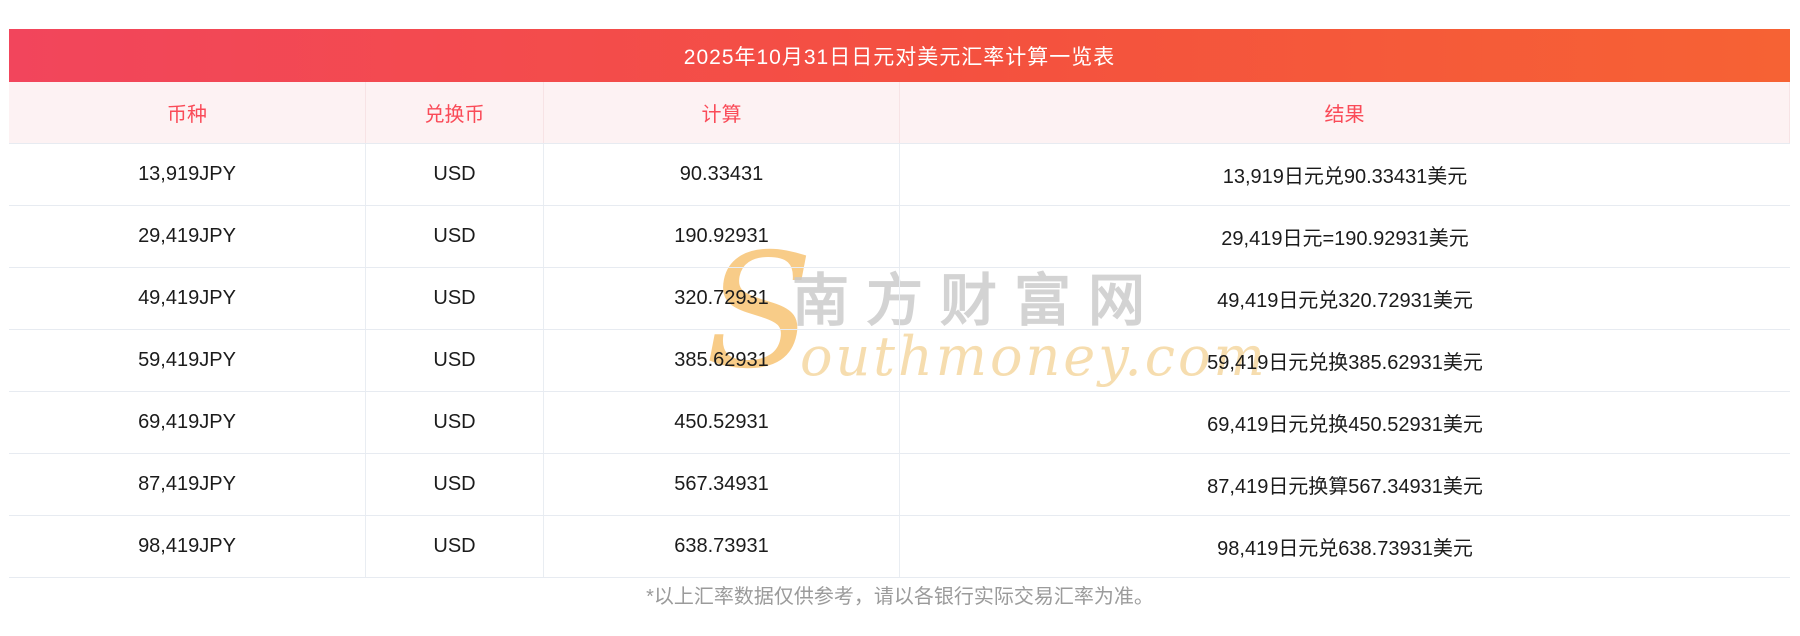 Image resolution: width=1800 pixels, height=636 pixels. Describe the element at coordinates (900, 597) in the screenshot. I see `disclaimer-text: *以上汇率数据仅供参考，请以各银行实际交易汇率为准。` at that location.